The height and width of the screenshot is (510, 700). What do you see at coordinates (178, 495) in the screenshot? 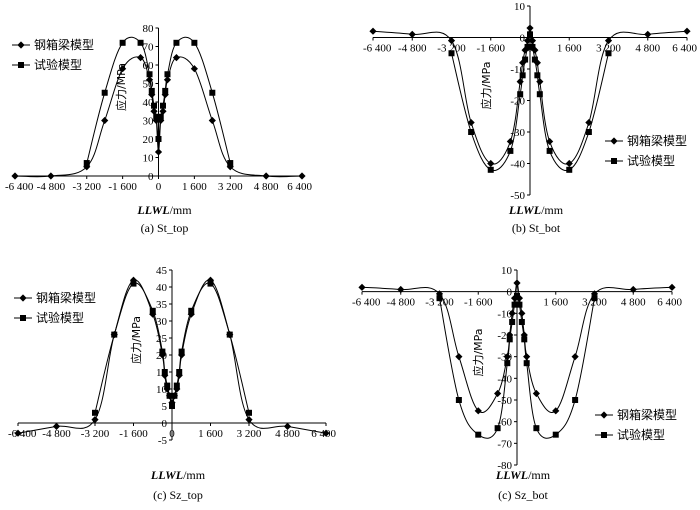
I see `panel-caption: (c) Sz_top` at bounding box center [178, 495].